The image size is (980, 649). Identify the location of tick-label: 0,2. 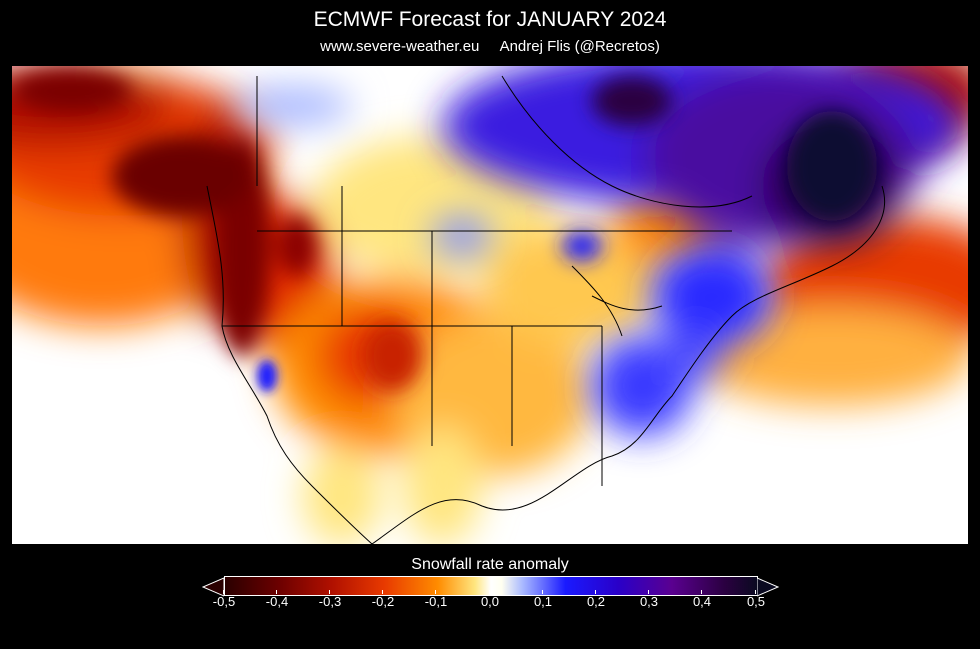
(596, 599).